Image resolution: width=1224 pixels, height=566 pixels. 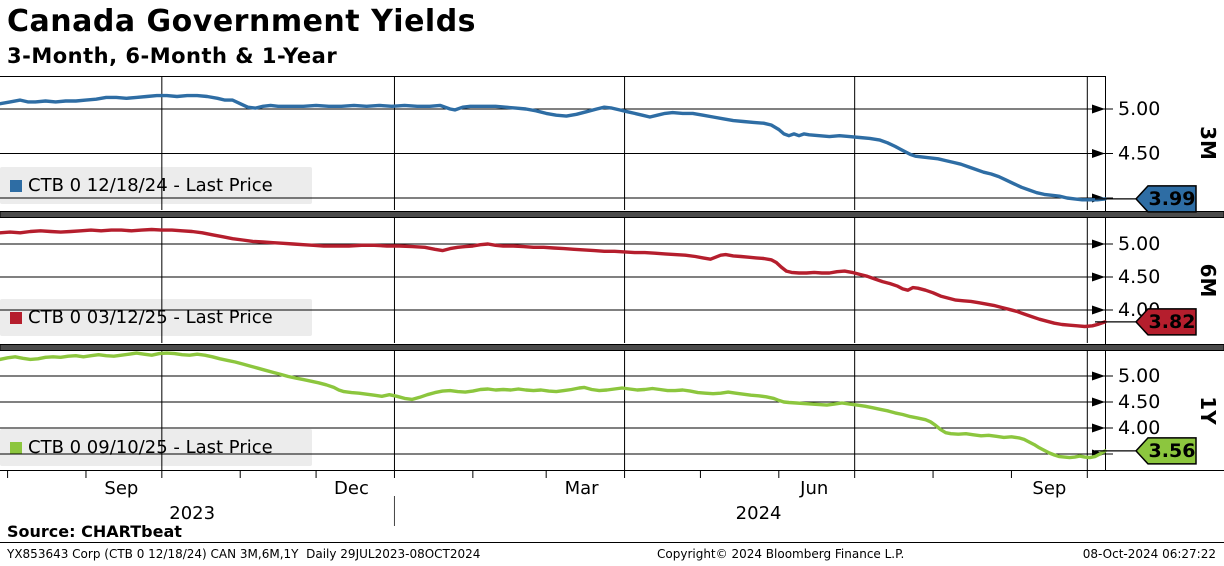 What do you see at coordinates (16, 447) in the screenshot?
I see `legend-swatch-1y-icon` at bounding box center [16, 447].